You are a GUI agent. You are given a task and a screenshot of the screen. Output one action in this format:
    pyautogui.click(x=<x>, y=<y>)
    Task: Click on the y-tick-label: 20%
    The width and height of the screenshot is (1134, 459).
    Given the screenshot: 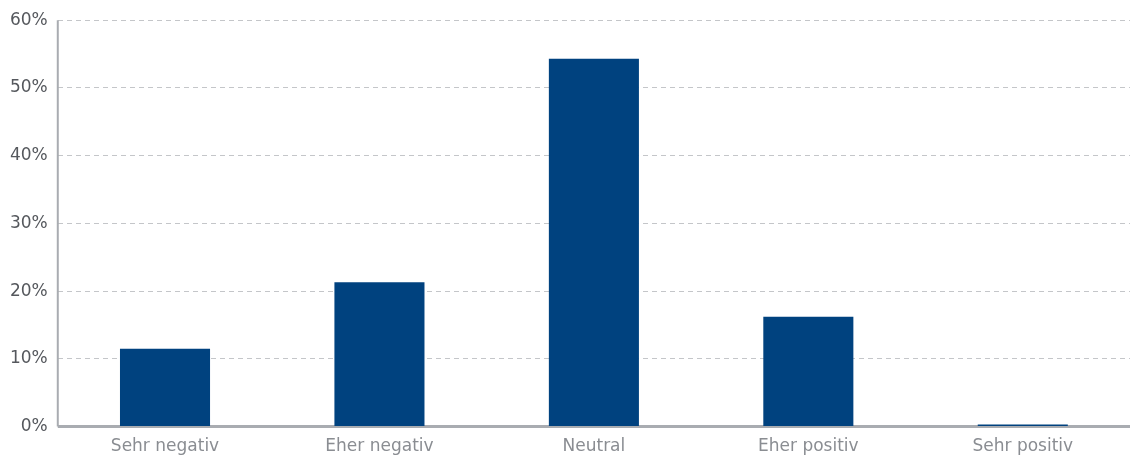 What is the action you would take?
    pyautogui.click(x=28, y=289)
    